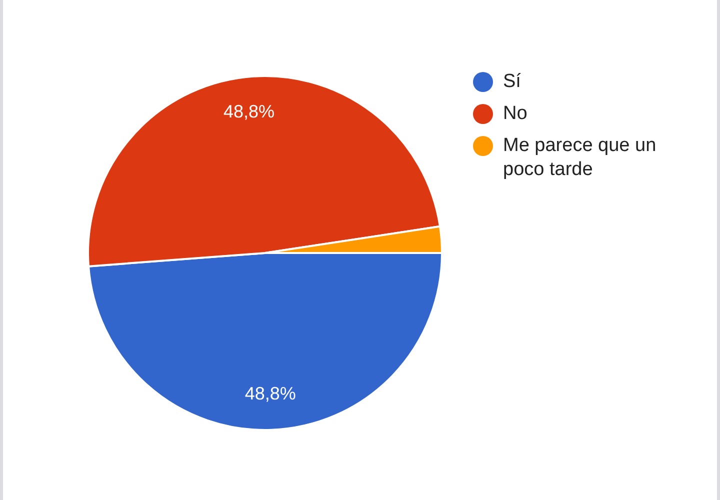 This screenshot has width=720, height=500. What do you see at coordinates (580, 158) in the screenshot?
I see `legend-label: Me parece que un poco tarde` at bounding box center [580, 158].